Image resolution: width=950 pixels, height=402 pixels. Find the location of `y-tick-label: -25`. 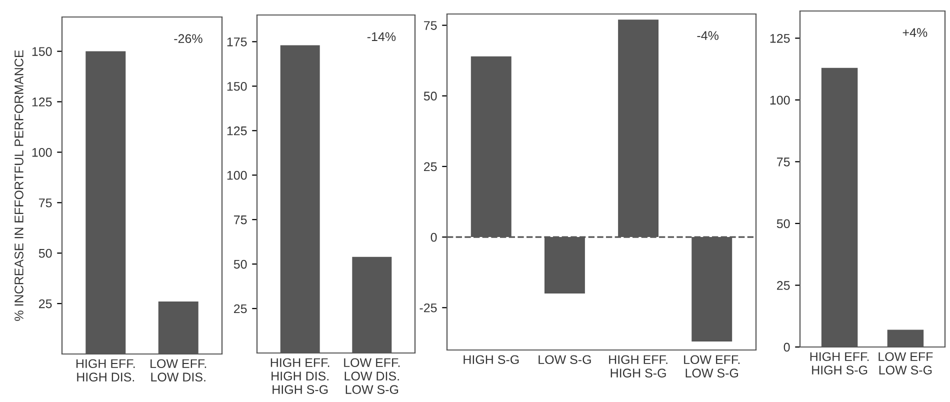

y-tick-label: -25 is located at coordinates (428, 307).